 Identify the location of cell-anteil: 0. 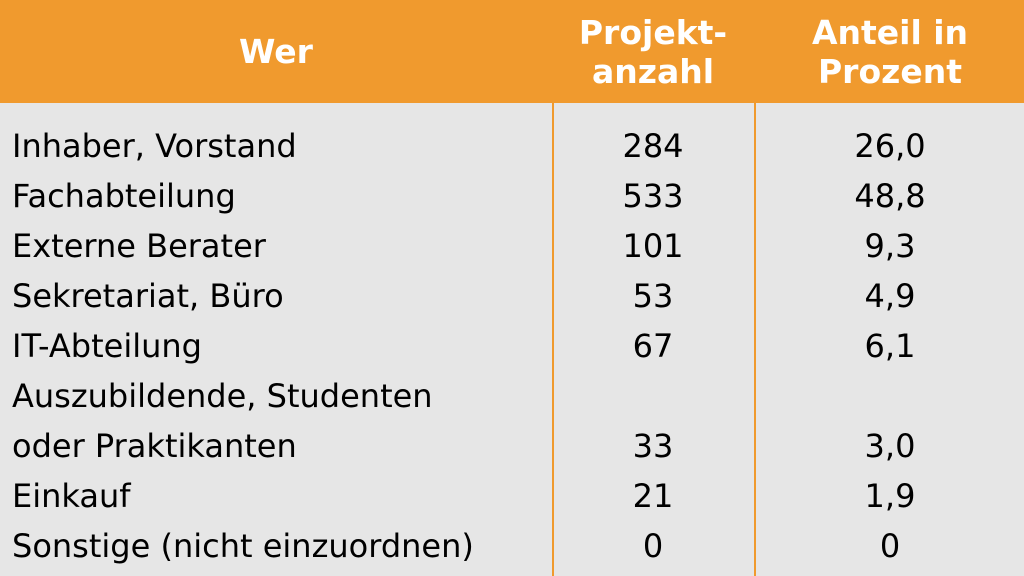
(890, 546).